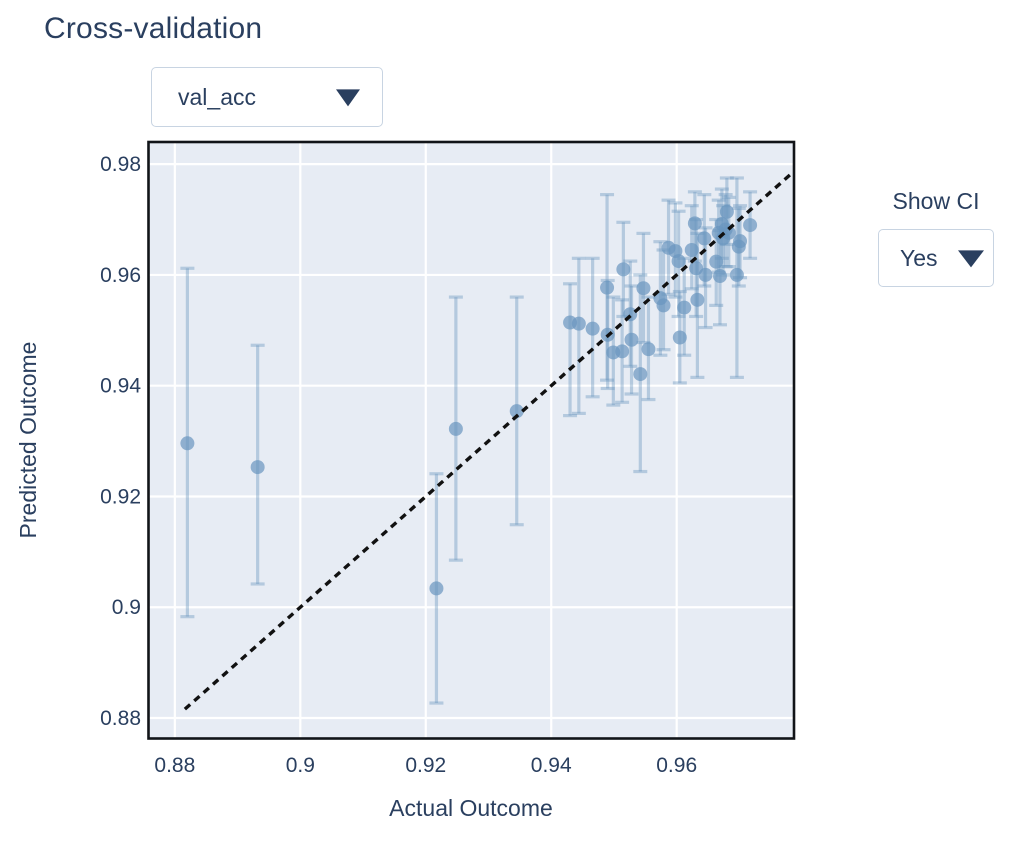  What do you see at coordinates (936, 201) in the screenshot?
I see `show-ci-label: Show CI` at bounding box center [936, 201].